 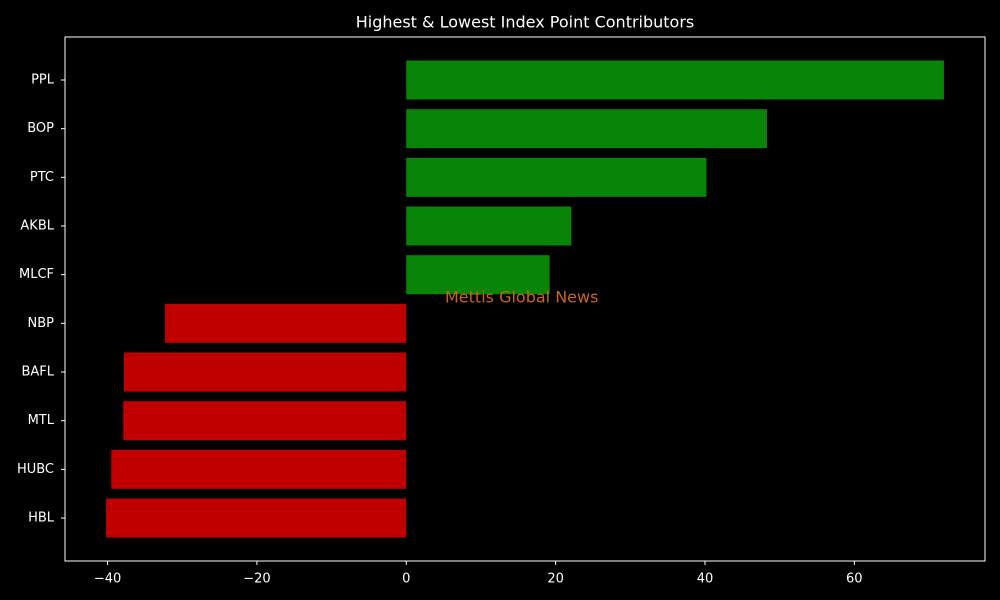 I want to click on x-tick-label: 60, so click(x=854, y=579).